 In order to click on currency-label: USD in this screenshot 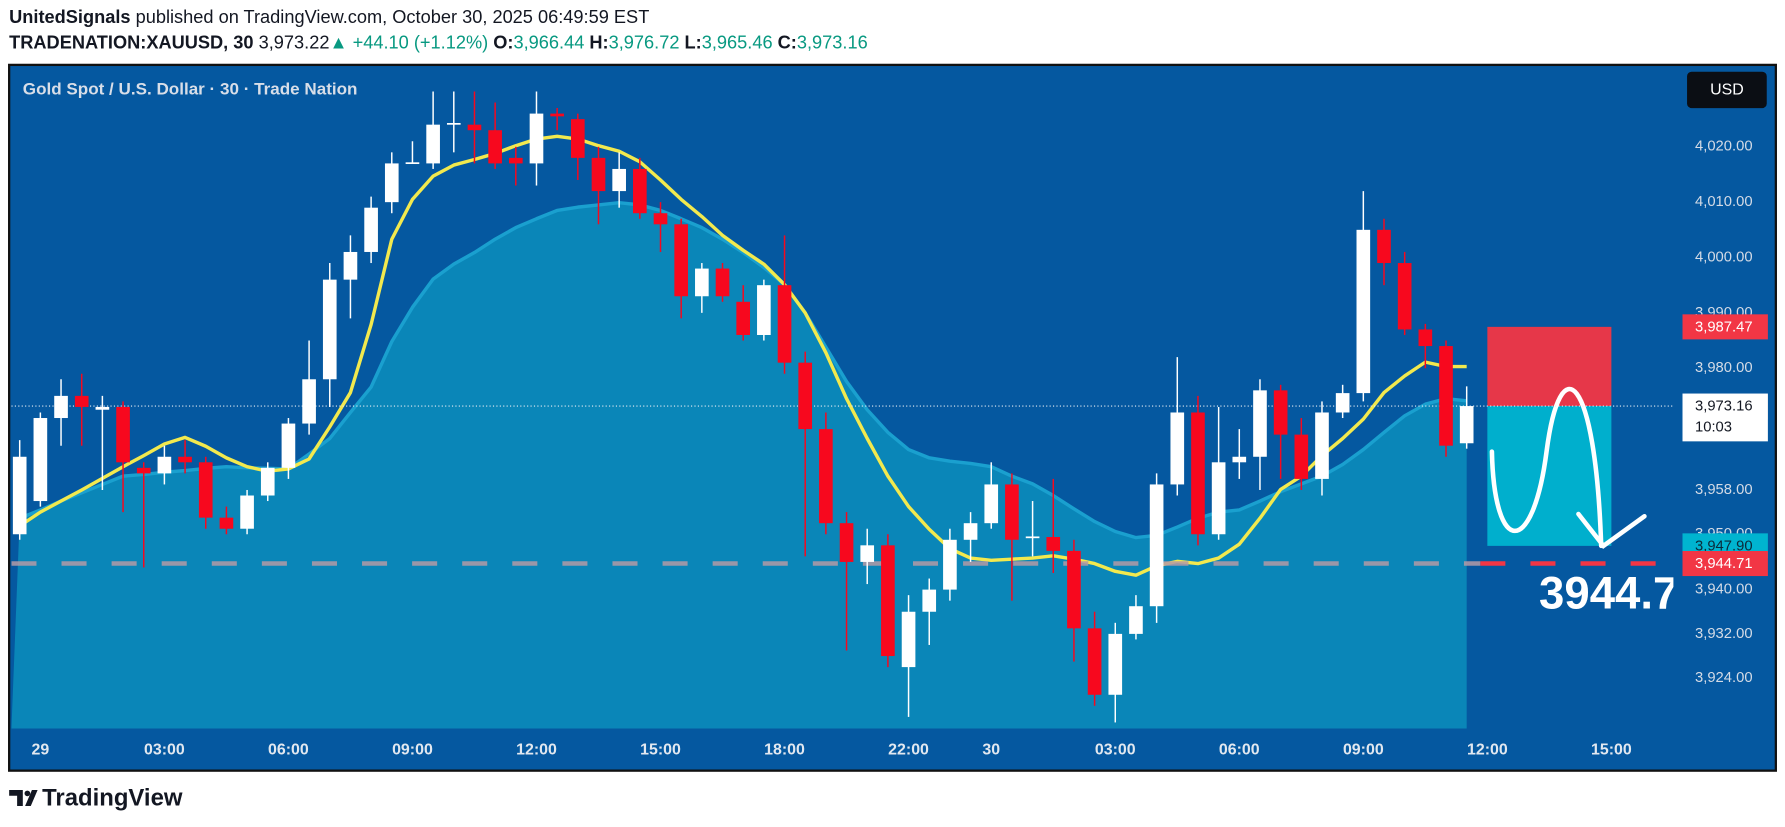, I will do `click(1727, 90)`.